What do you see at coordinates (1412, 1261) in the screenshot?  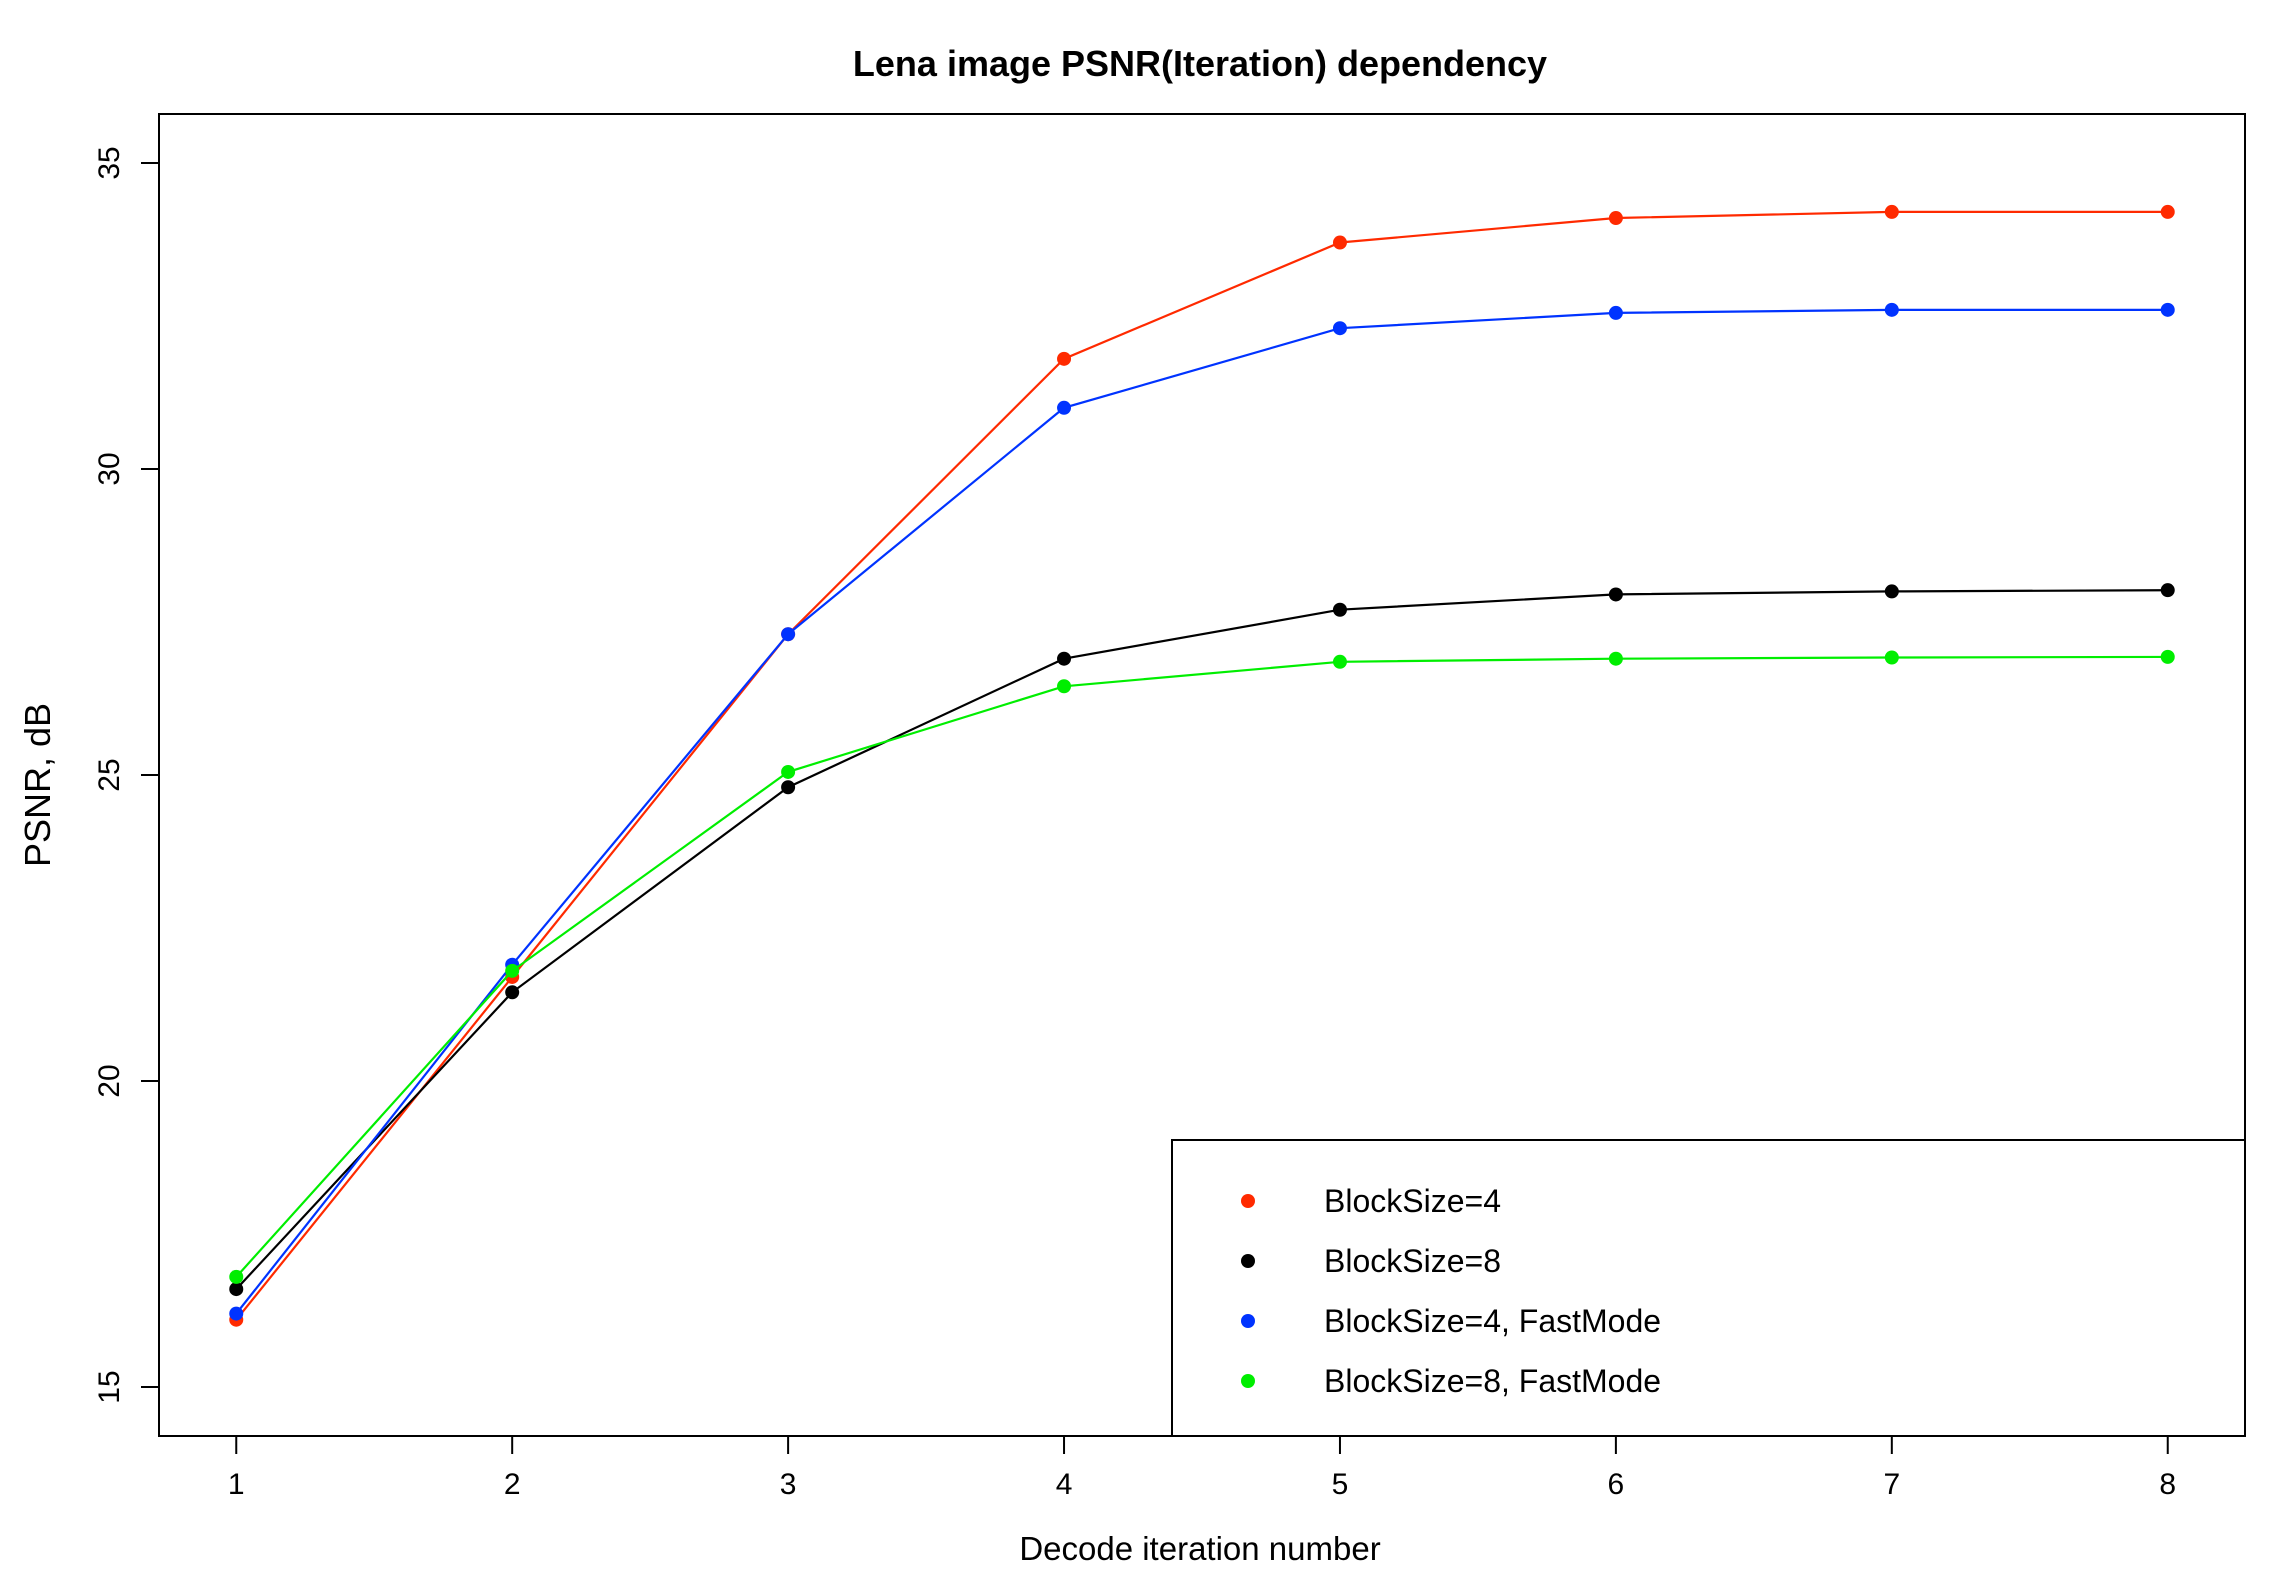 I see `legend-label: BlockSize=8` at bounding box center [1412, 1261].